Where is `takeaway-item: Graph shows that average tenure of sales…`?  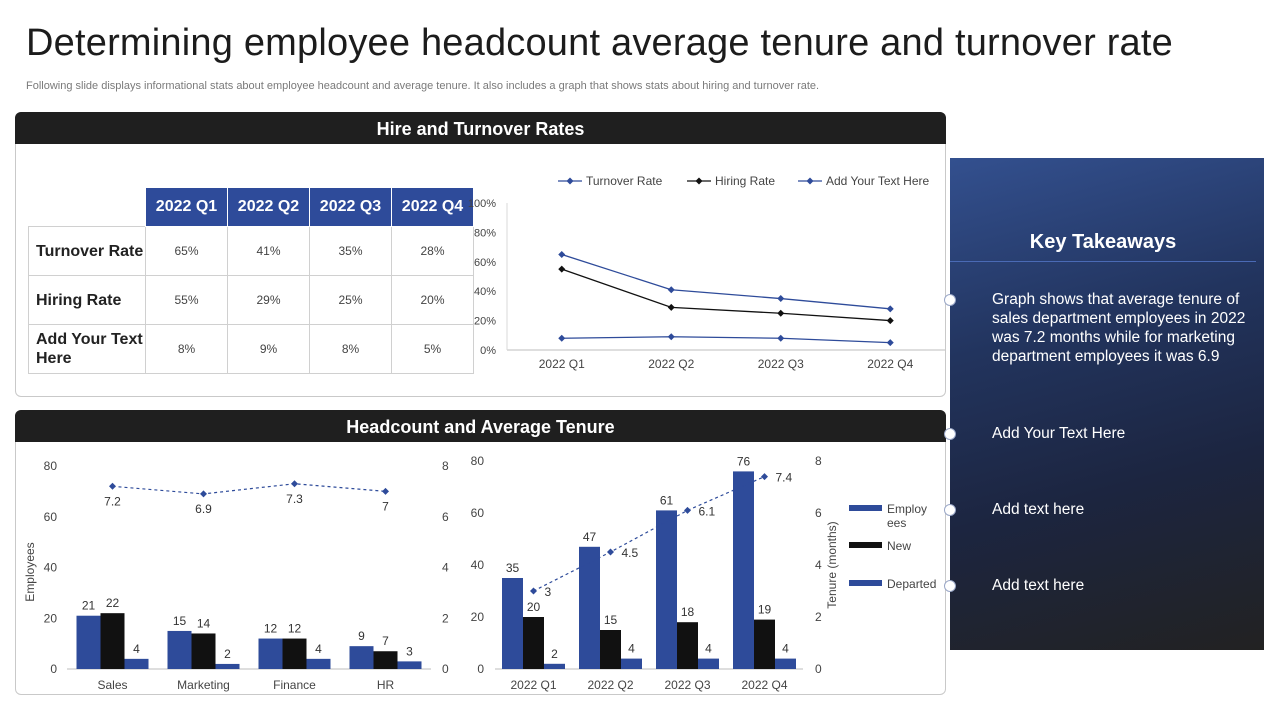 takeaway-item: Graph shows that average tenure of sales… is located at coordinates (1119, 328).